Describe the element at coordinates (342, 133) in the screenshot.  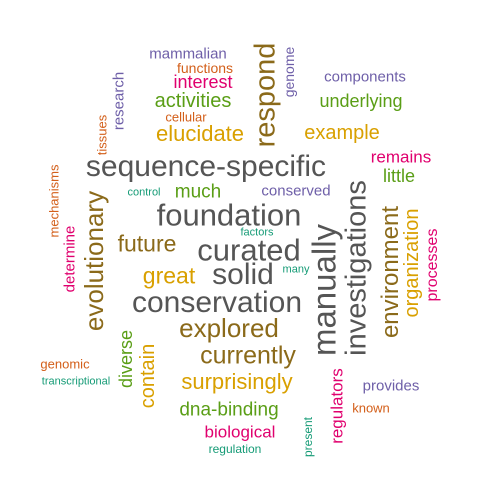
I see `word-example: example` at that location.